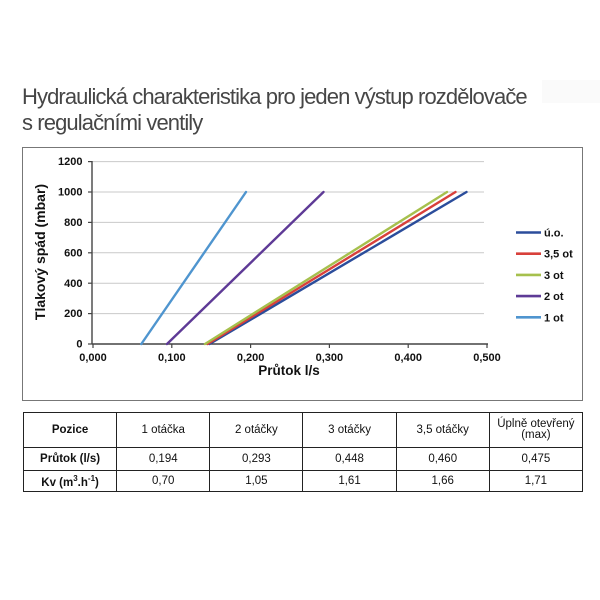 The image size is (600, 600). What do you see at coordinates (289, 370) in the screenshot?
I see `svg-text: Průtok l/s` at bounding box center [289, 370].